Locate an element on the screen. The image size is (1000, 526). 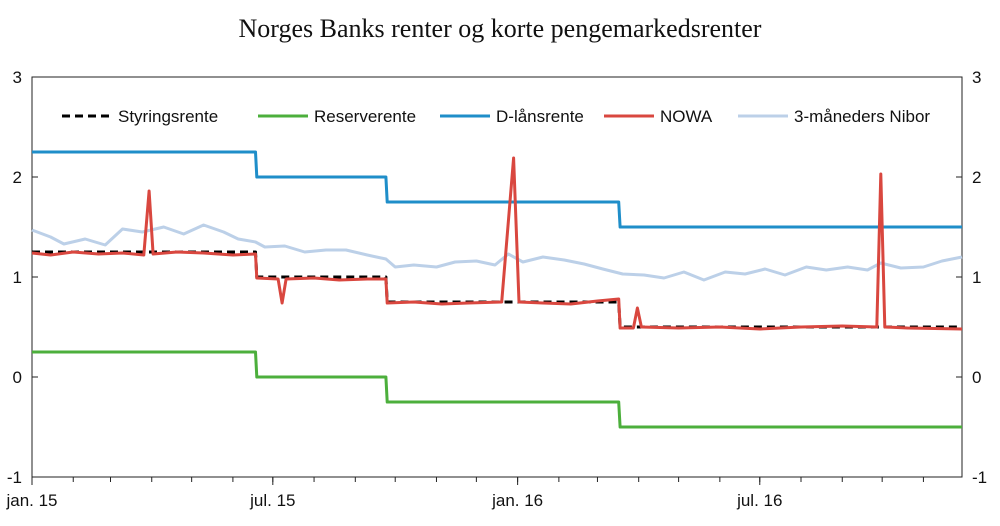
y-tick-label-left: 2 is located at coordinates (17, 177).